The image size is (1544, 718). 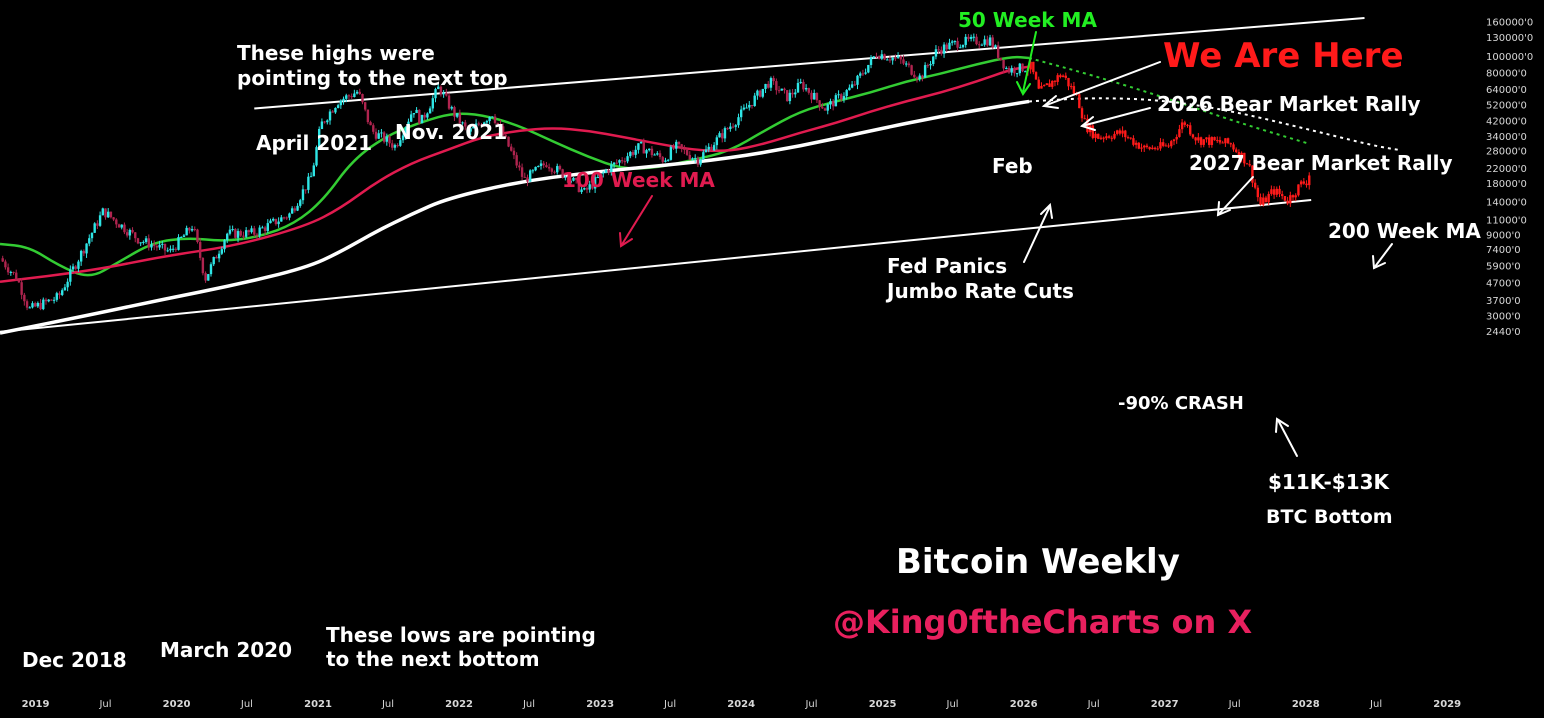 What do you see at coordinates (1506, 184) in the screenshot?
I see `y-tick-label: 18000'0` at bounding box center [1506, 184].